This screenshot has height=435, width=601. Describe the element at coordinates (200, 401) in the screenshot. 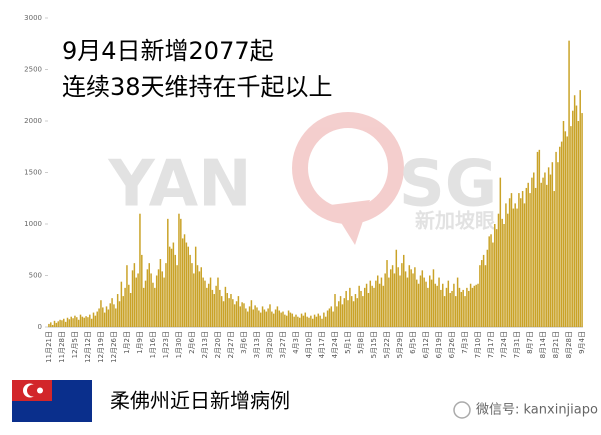

I see `caption: 柔佛州近日新增病例` at that location.